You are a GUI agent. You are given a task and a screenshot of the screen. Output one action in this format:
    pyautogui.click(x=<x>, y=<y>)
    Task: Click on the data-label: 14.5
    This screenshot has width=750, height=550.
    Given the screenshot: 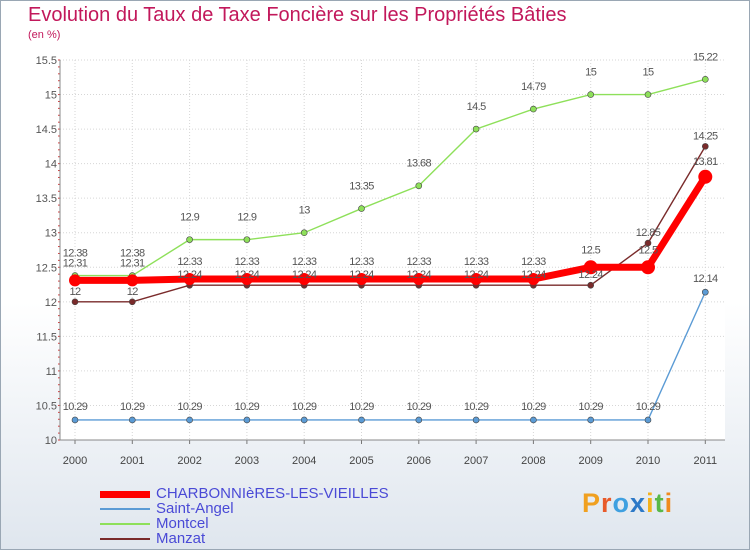 What is the action you would take?
    pyautogui.click(x=476, y=107)
    